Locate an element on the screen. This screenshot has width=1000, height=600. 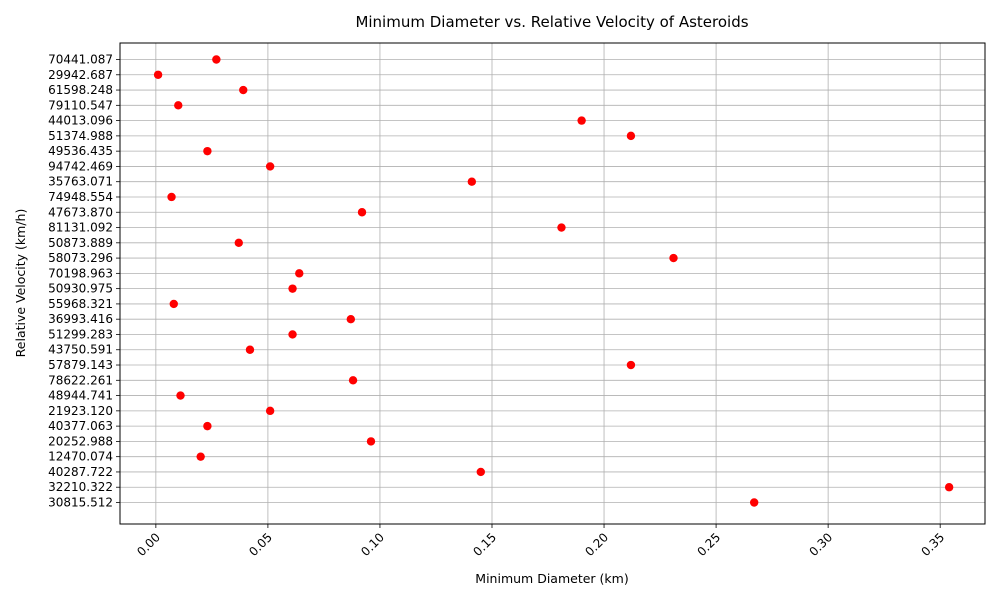
y-tick-label: 48944.741 is located at coordinates (80, 396).